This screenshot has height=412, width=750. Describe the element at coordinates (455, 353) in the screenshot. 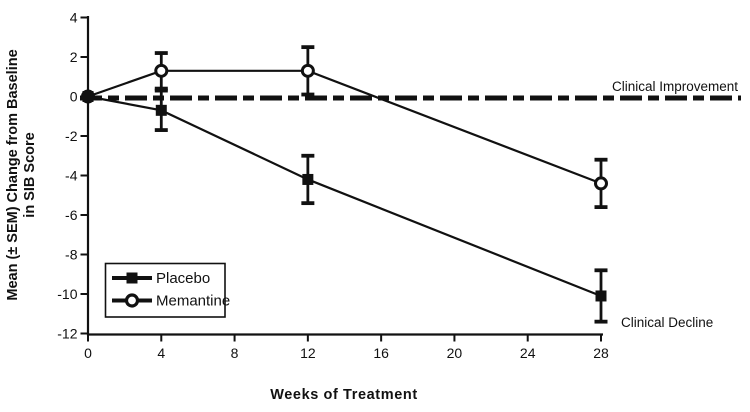

I see `x-tick-label: 20` at that location.